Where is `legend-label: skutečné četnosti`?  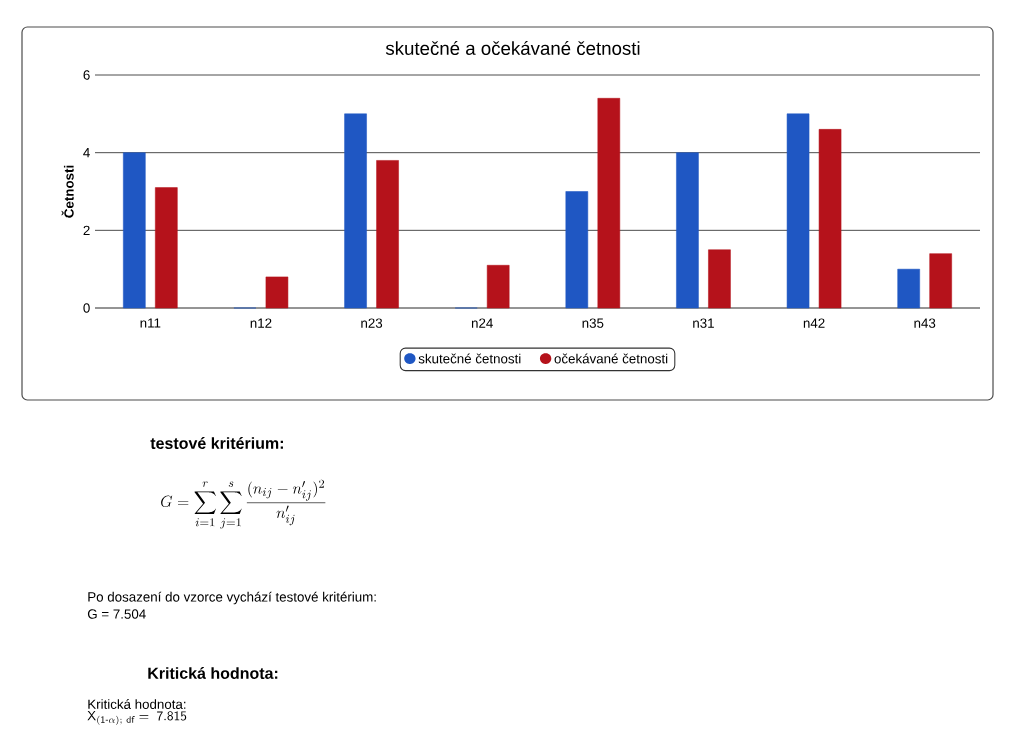
legend-label: skutečné četnosti is located at coordinates (469, 358).